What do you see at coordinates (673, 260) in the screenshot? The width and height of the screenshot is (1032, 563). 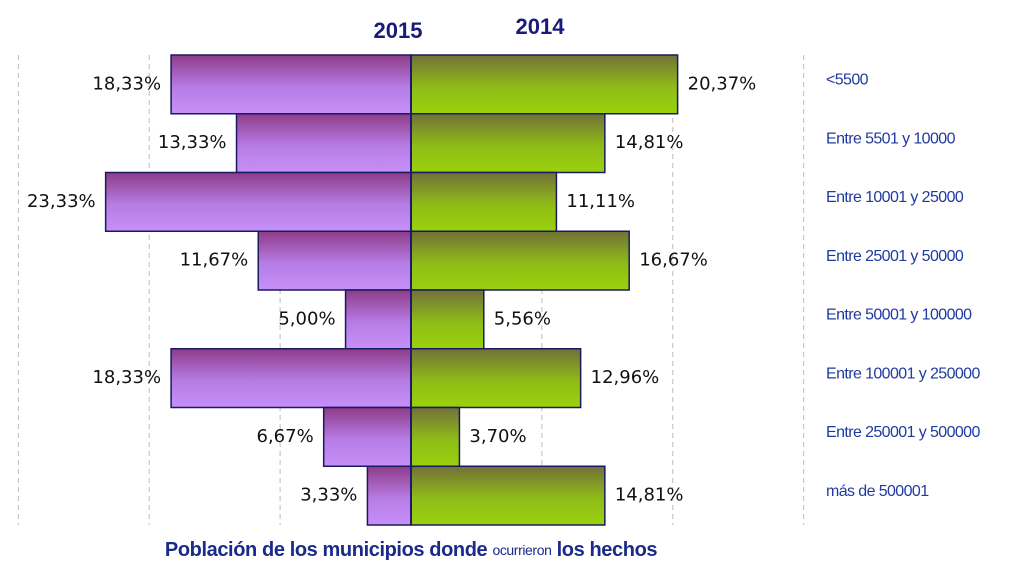 I see `data-label: 16,67%` at bounding box center [673, 260].